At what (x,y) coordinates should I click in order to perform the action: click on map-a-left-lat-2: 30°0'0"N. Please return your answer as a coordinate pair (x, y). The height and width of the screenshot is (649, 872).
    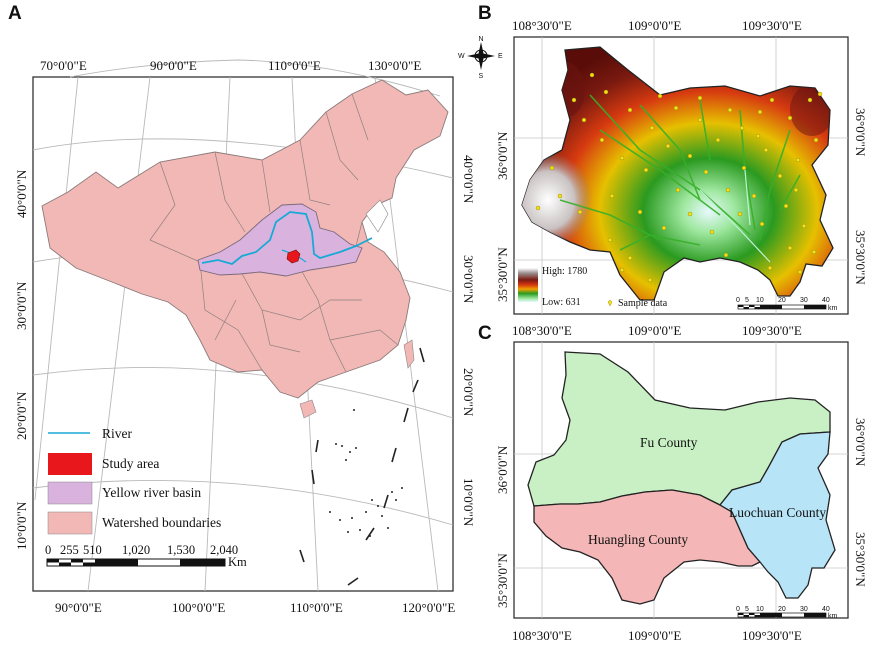
    Looking at the image, I should click on (21, 305).